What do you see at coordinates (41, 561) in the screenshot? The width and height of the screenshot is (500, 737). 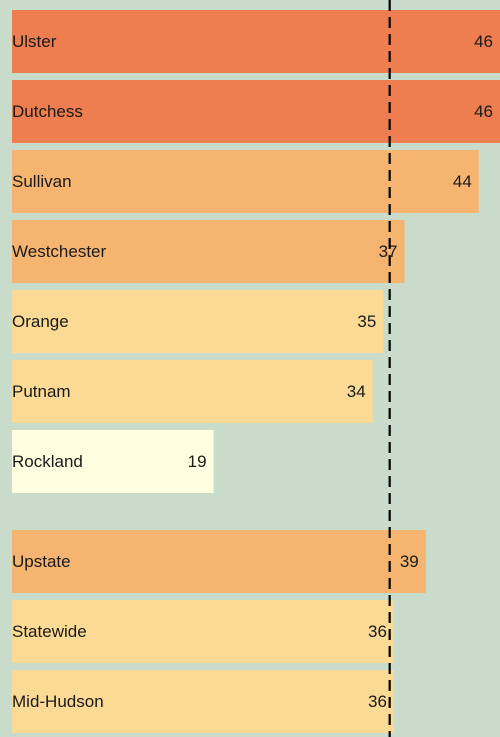 I see `category-label: Upstate` at bounding box center [41, 561].